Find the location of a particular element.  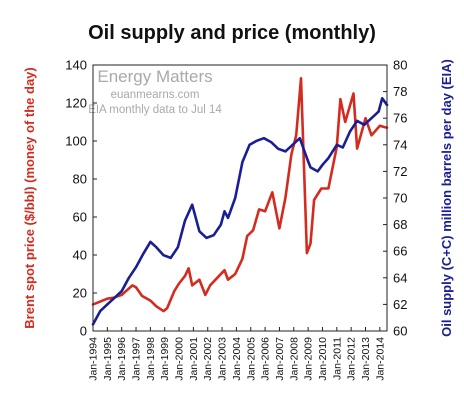

x-tick-label: Jan-2001 is located at coordinates (194, 359).